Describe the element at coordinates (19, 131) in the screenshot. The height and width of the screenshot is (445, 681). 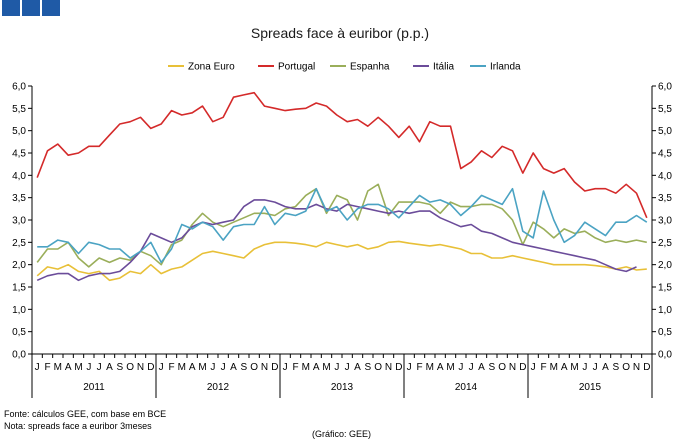
I see `y-tick-label-left: 5,0` at that location.